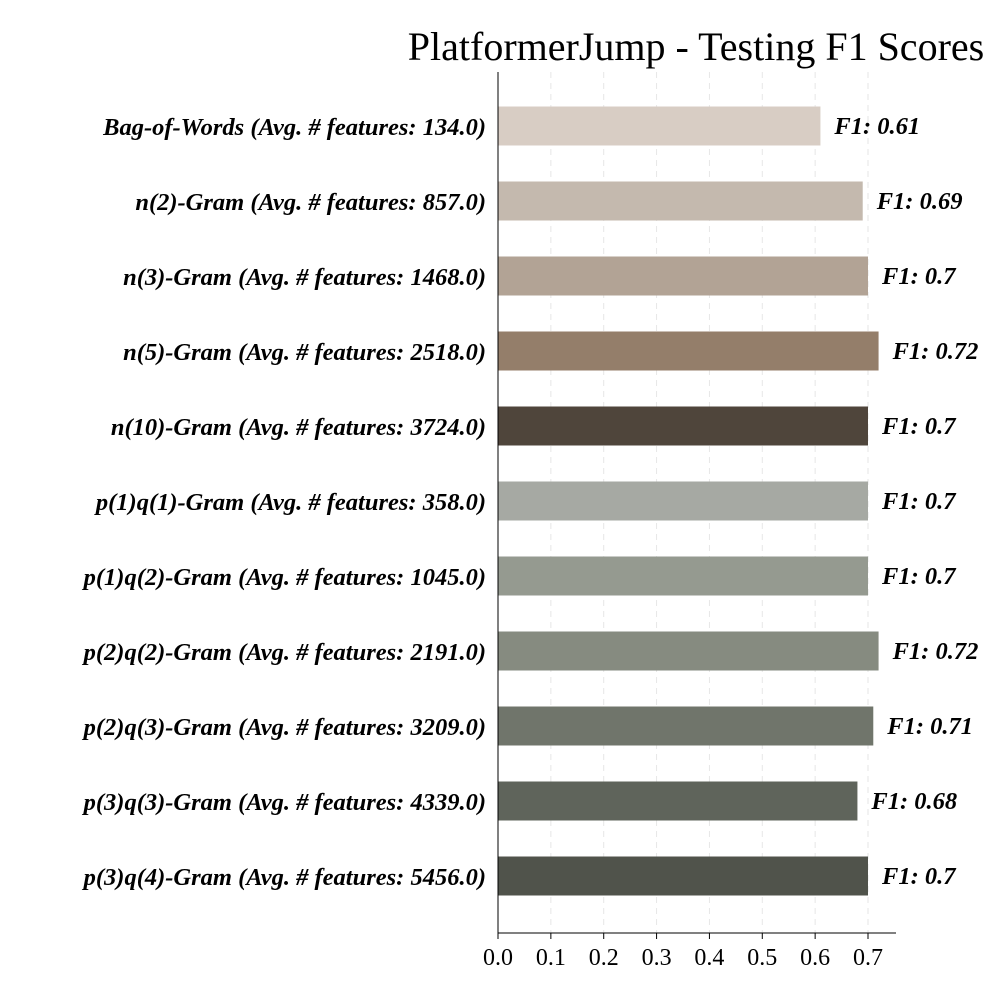 The image size is (1000, 1000). Describe the element at coordinates (310, 202) in the screenshot. I see `category-label: n(2)-Gram (Avg. # features: 857.0)` at that location.